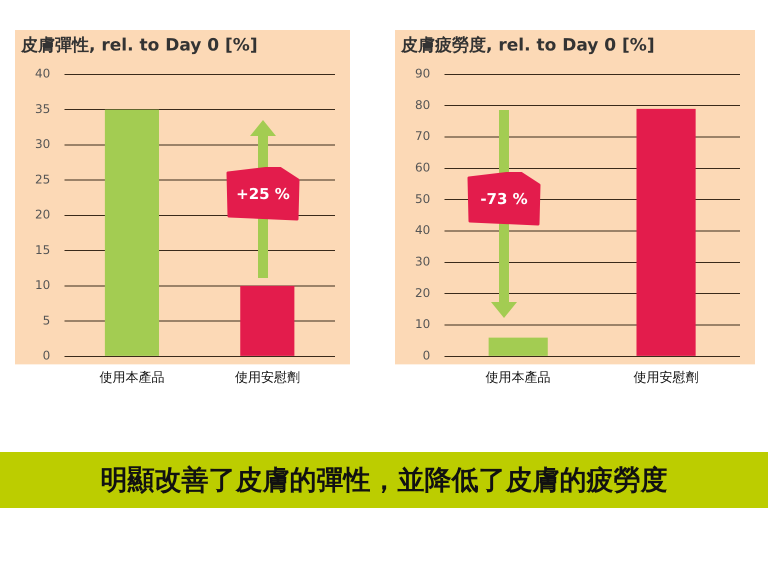 The image size is (768, 576). What do you see at coordinates (422, 73) in the screenshot?
I see `y-tick-label: 90` at bounding box center [422, 73].